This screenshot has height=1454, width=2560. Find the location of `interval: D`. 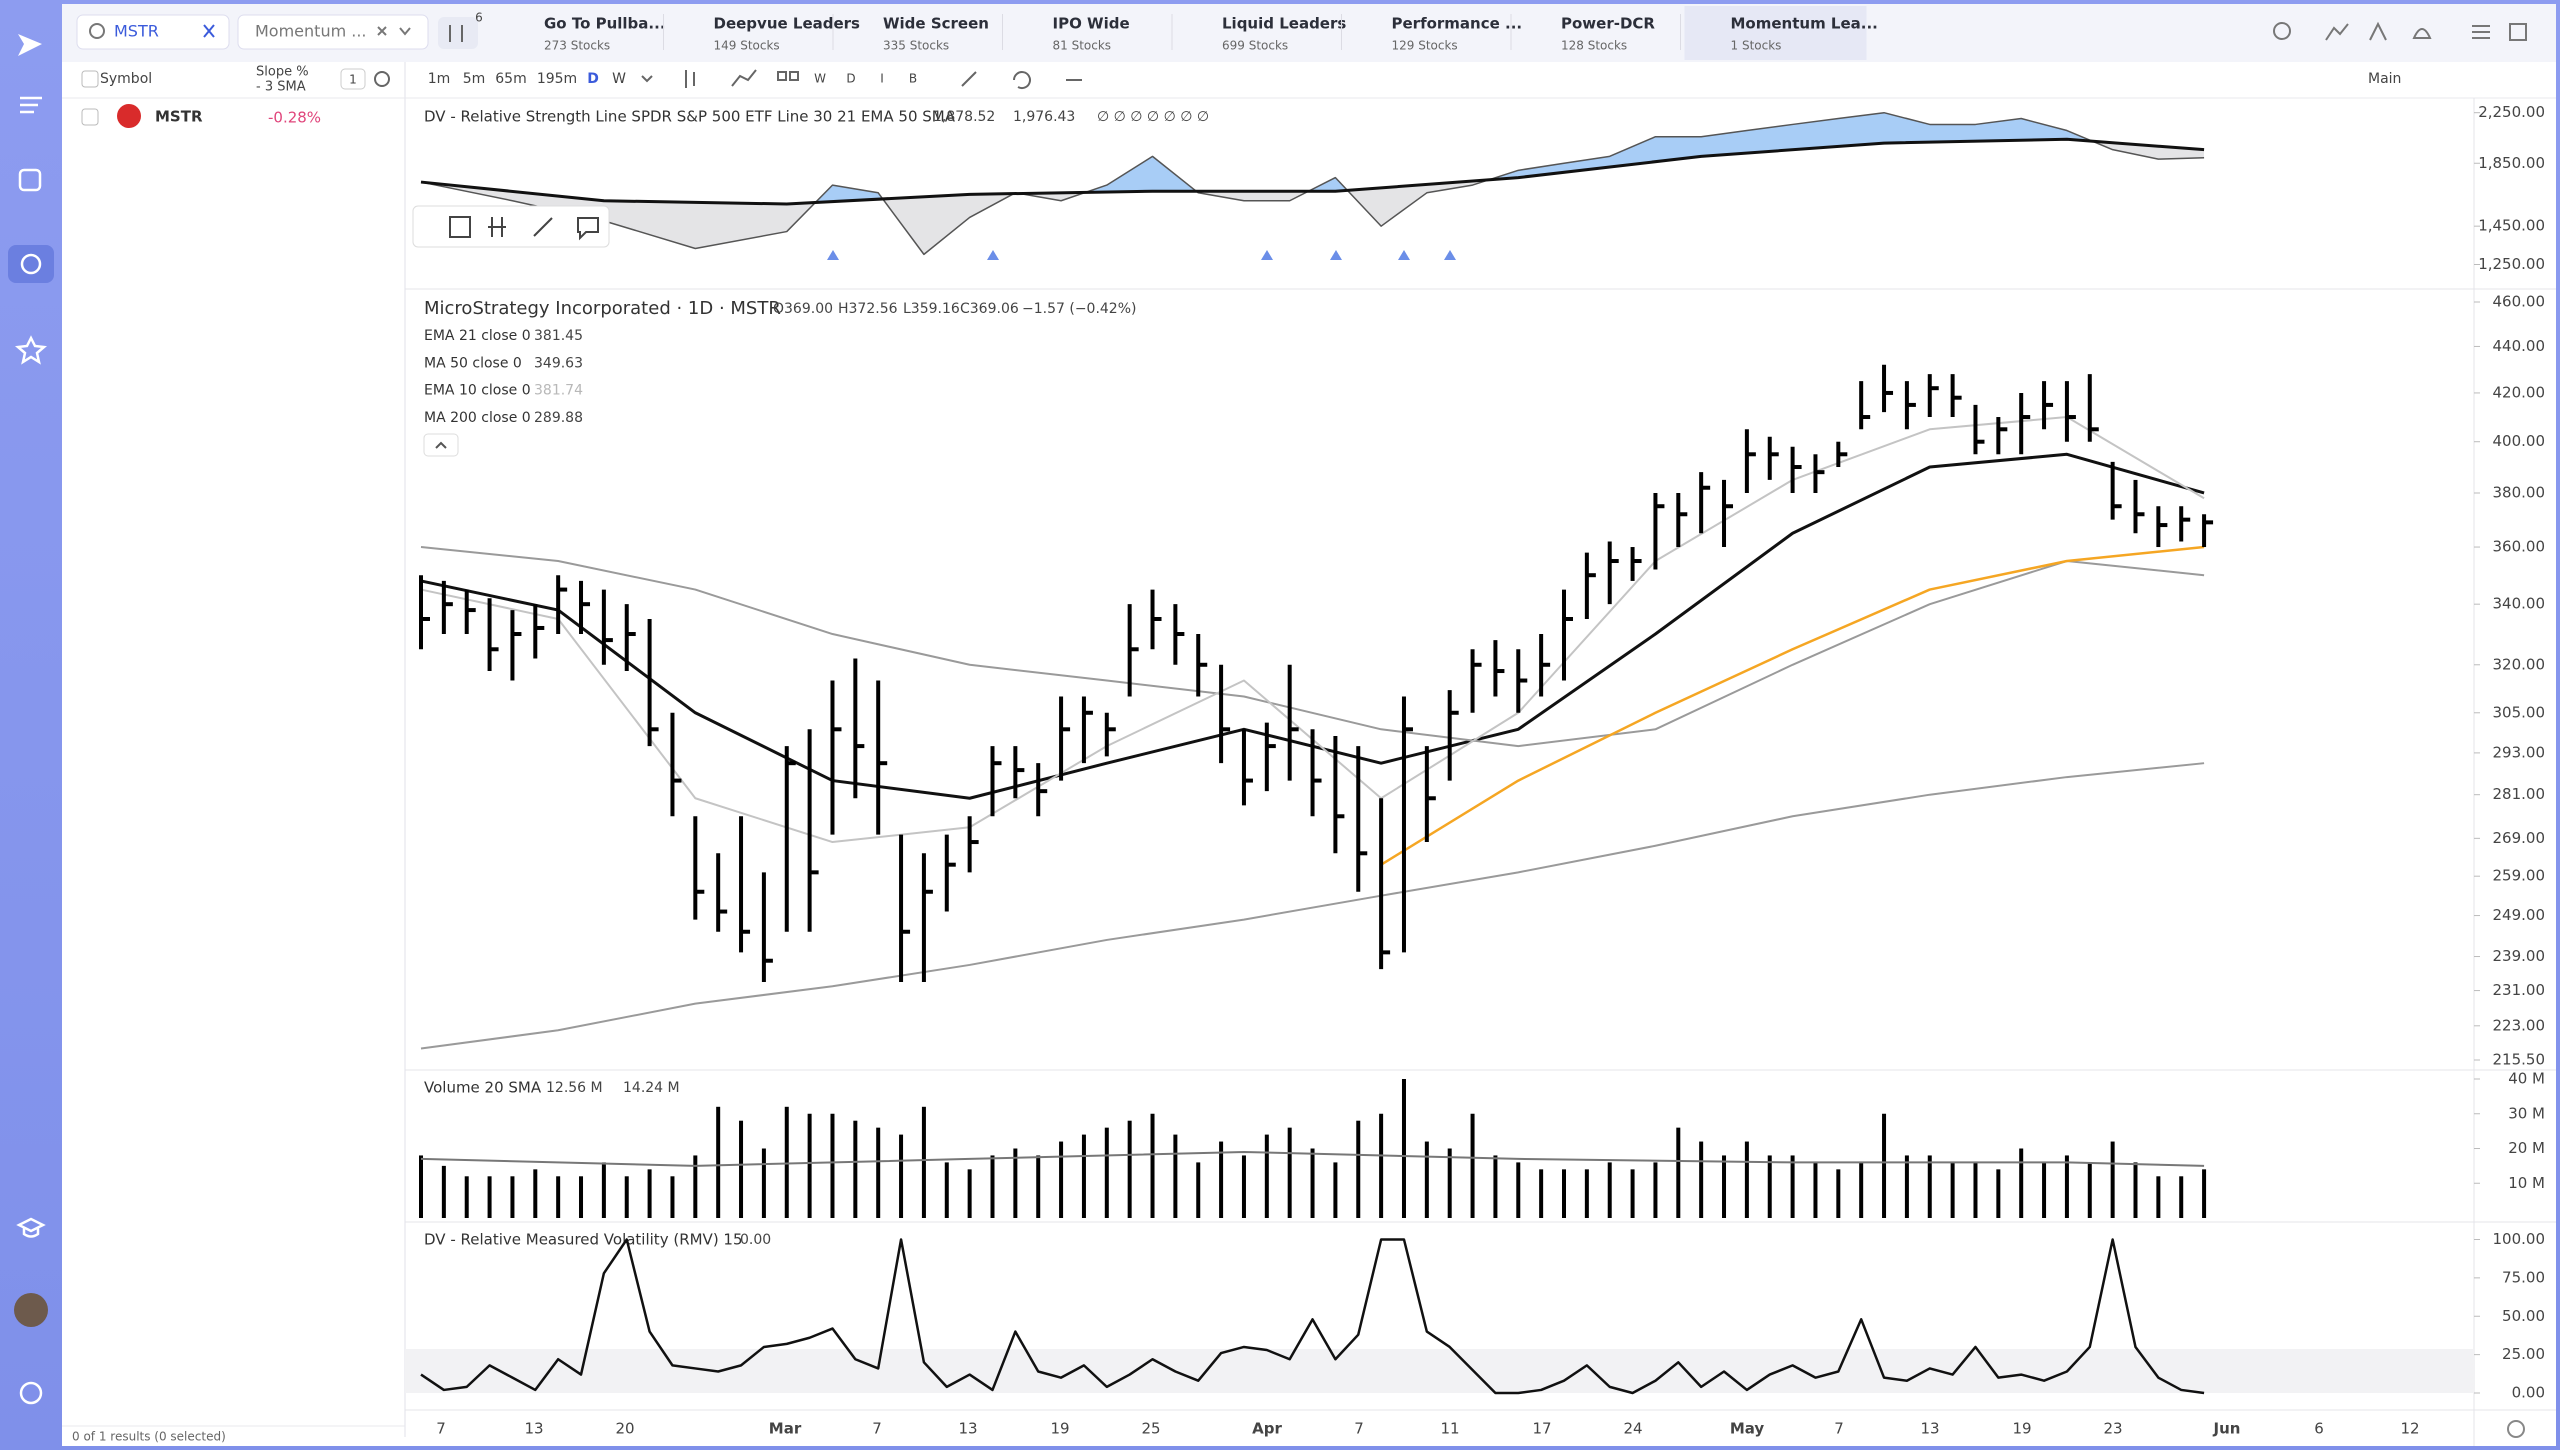

interval: D is located at coordinates (593, 79).